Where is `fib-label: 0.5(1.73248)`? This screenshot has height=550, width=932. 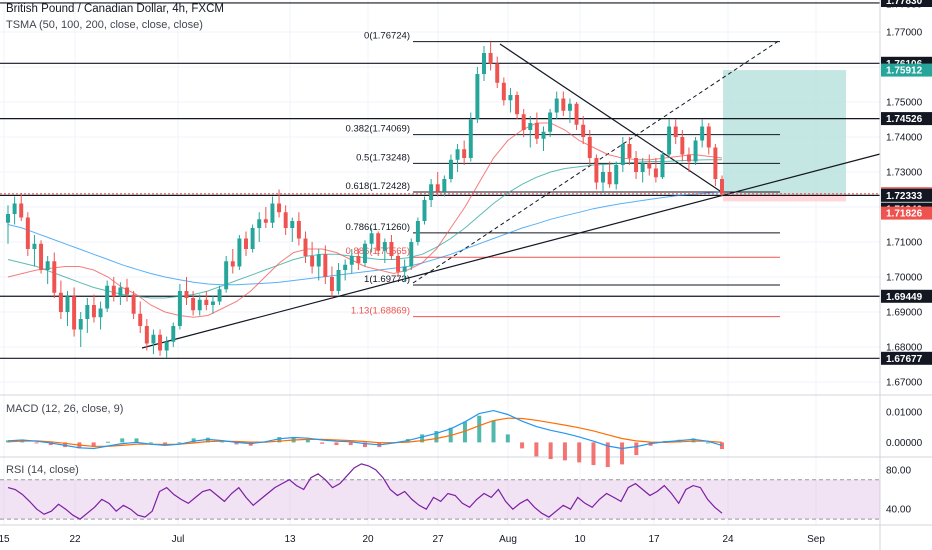 fib-label: 0.5(1.73248) is located at coordinates (383, 157).